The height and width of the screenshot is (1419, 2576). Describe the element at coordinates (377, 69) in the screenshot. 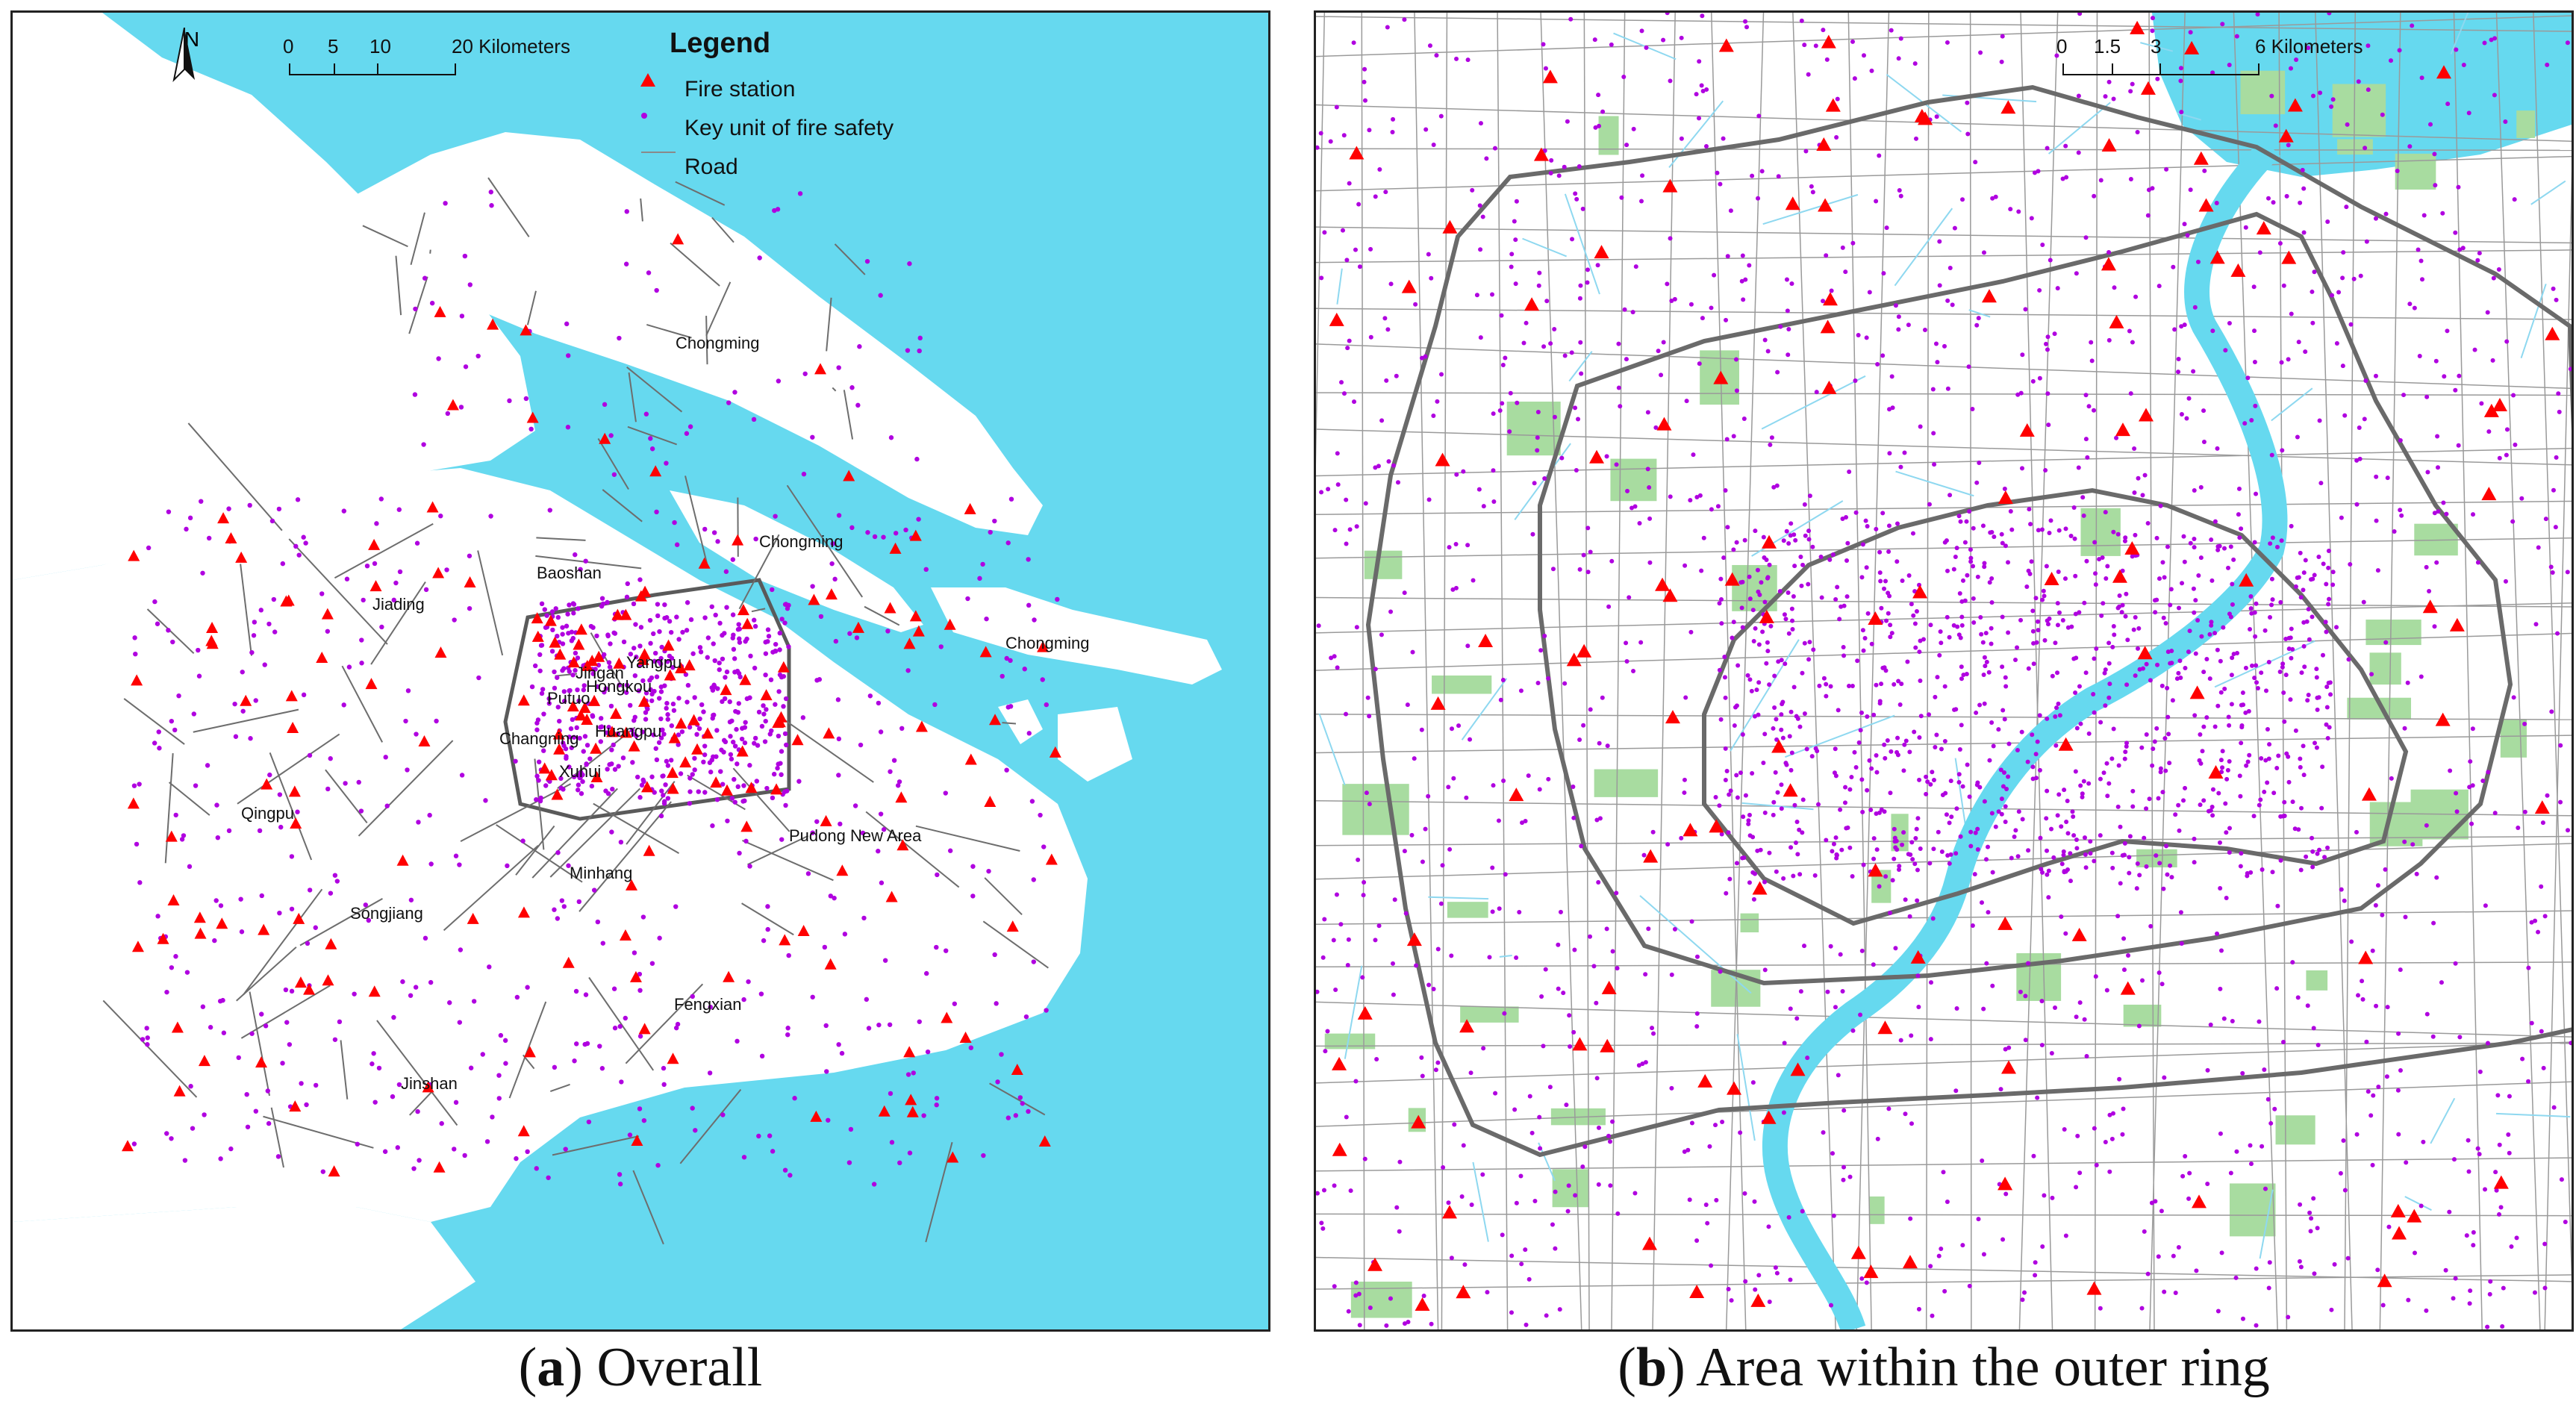

I see `scale-mid-tick` at that location.